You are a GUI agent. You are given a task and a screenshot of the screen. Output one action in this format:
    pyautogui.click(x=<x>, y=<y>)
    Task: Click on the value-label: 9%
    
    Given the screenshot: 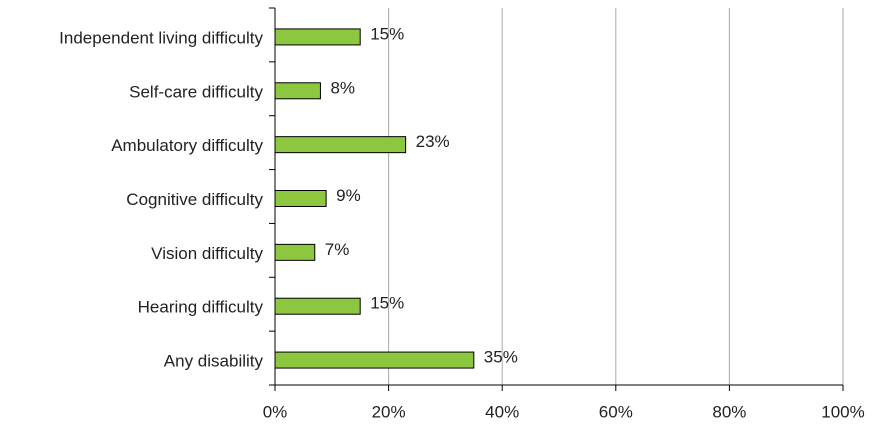 What is the action you would take?
    pyautogui.click(x=348, y=195)
    